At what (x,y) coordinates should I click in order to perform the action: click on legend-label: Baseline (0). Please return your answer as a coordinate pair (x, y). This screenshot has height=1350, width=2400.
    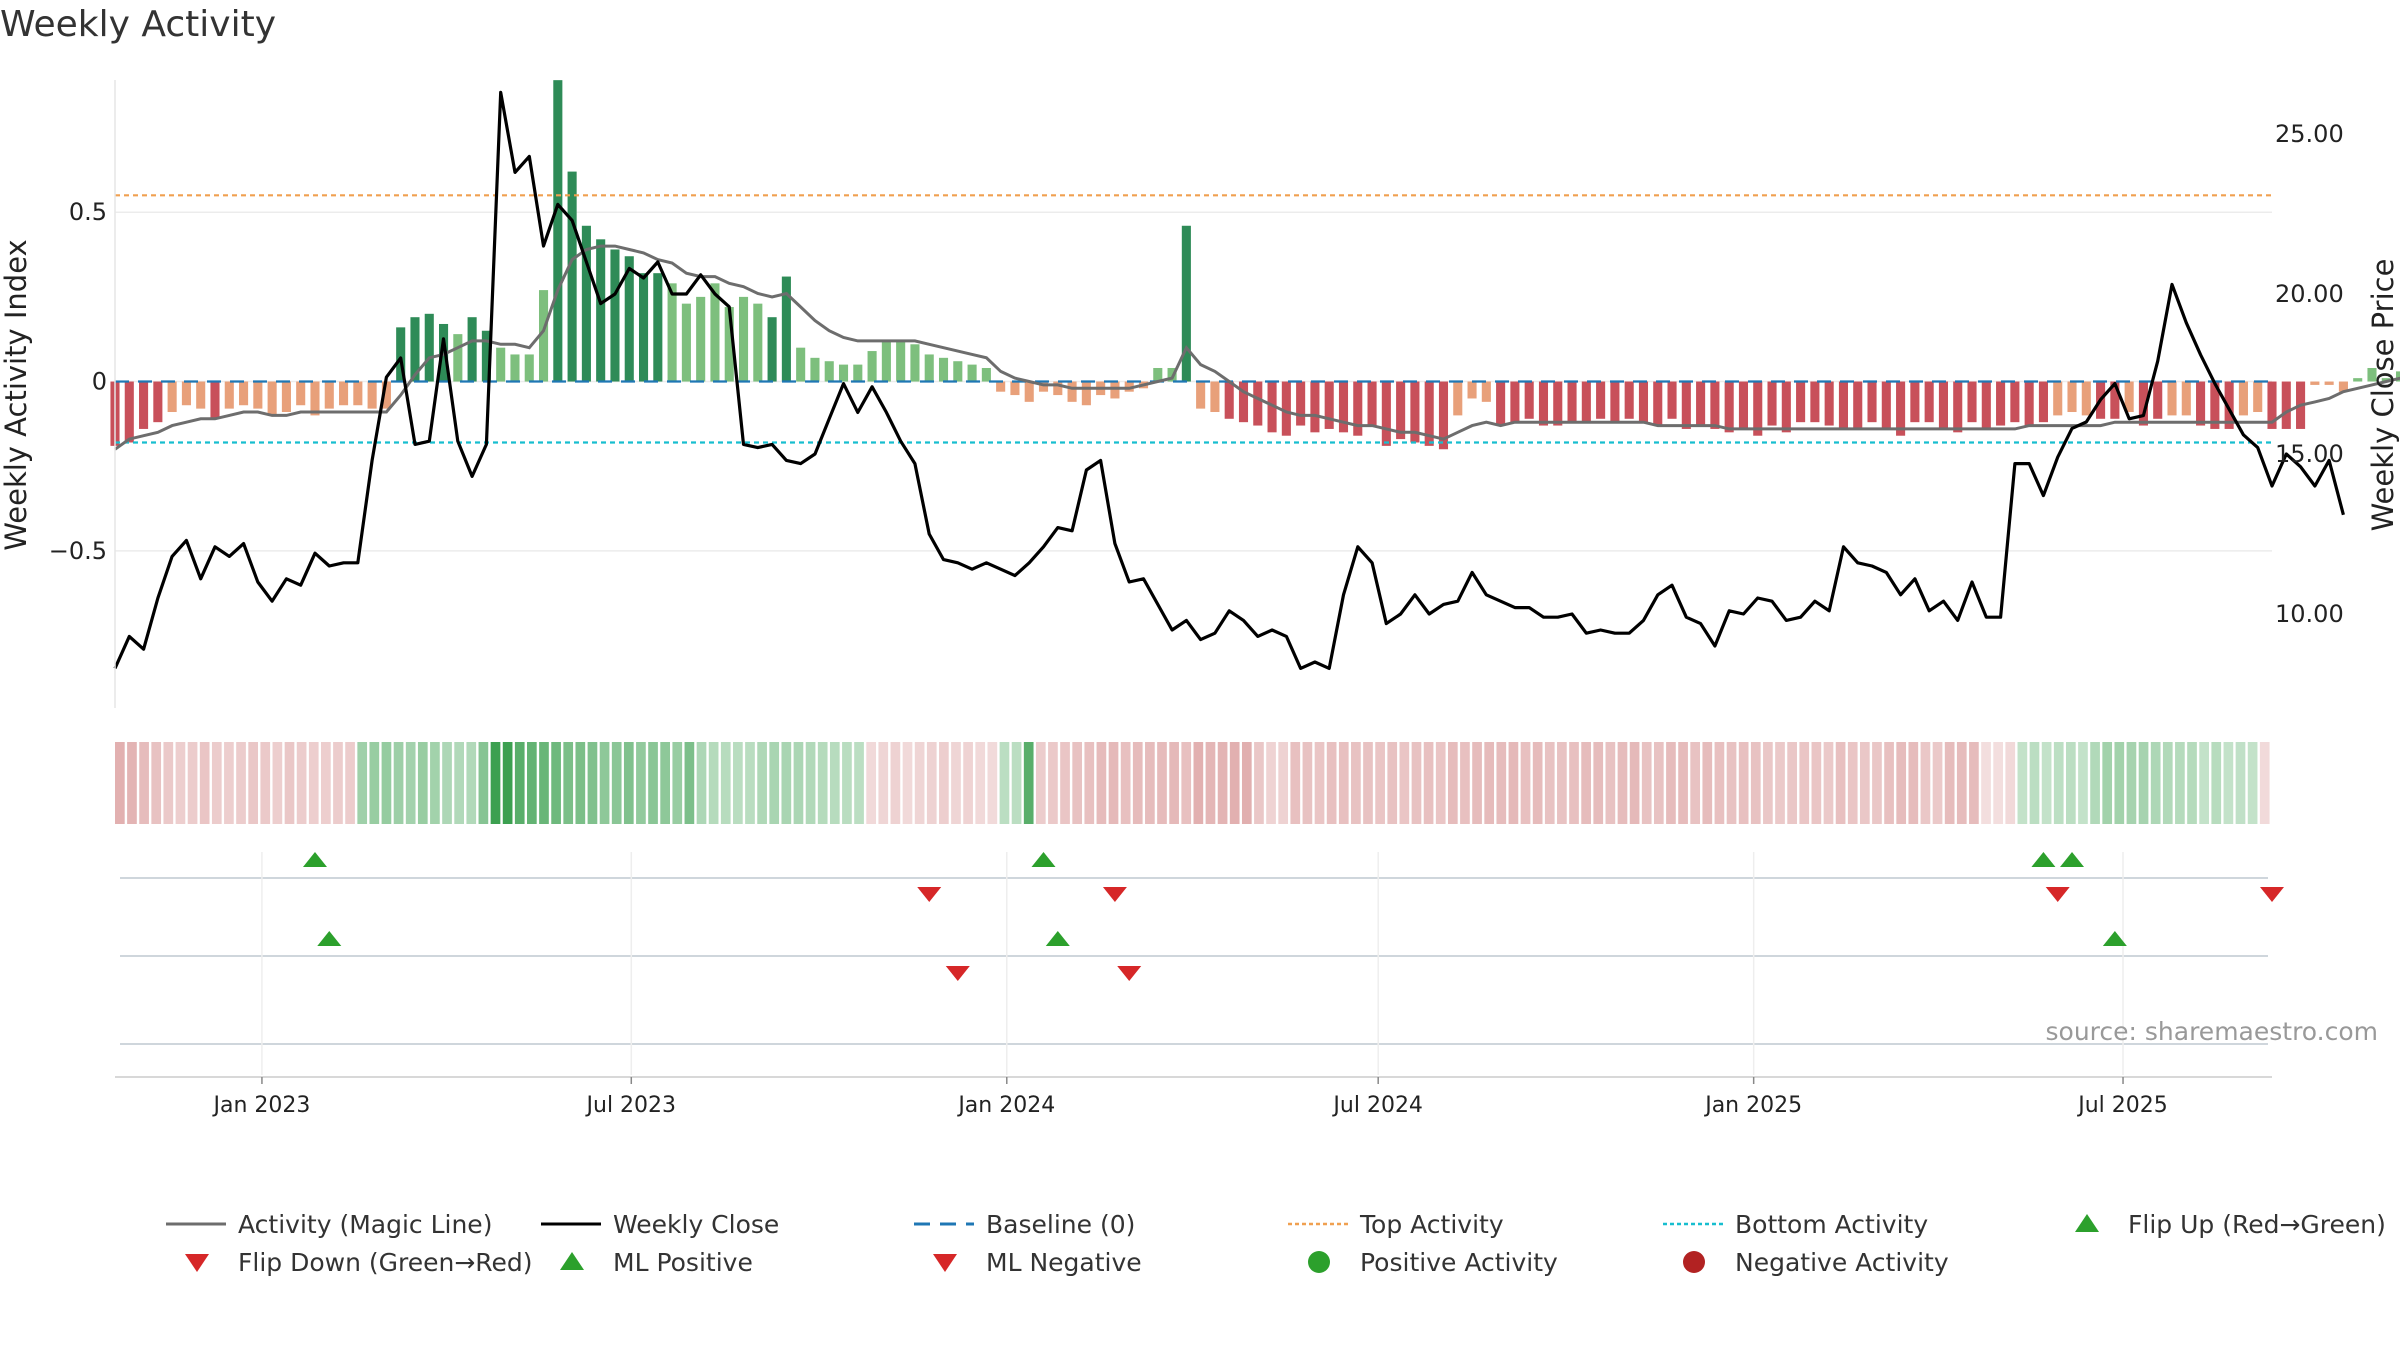
    Looking at the image, I should click on (1060, 1224).